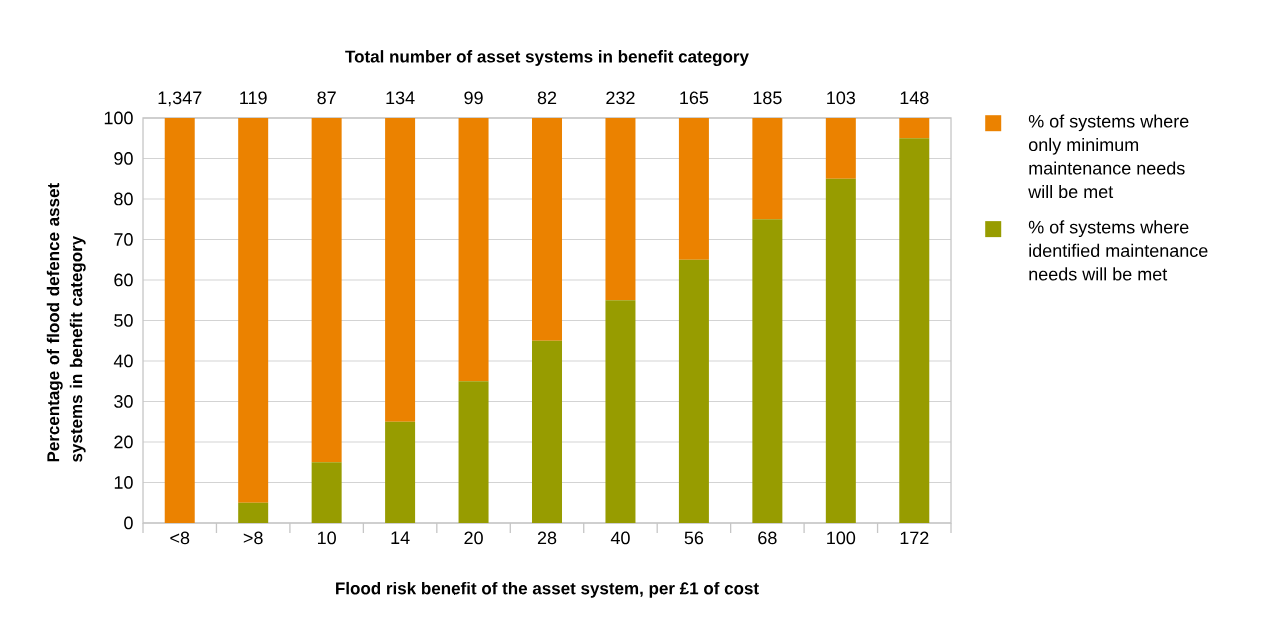 Image resolution: width=1276 pixels, height=630 pixels. I want to click on text: 87, so click(326, 98).